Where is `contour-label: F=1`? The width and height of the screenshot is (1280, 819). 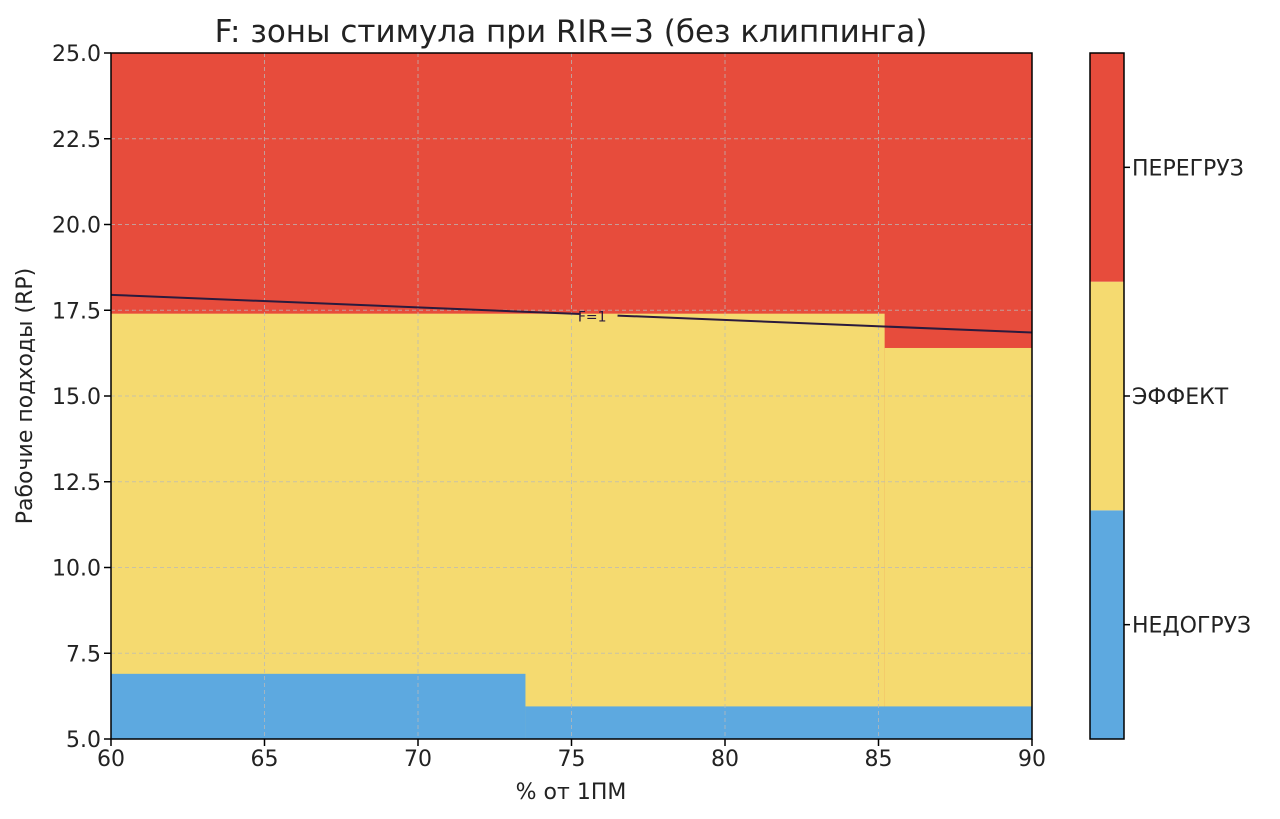 contour-label: F=1 is located at coordinates (592, 317).